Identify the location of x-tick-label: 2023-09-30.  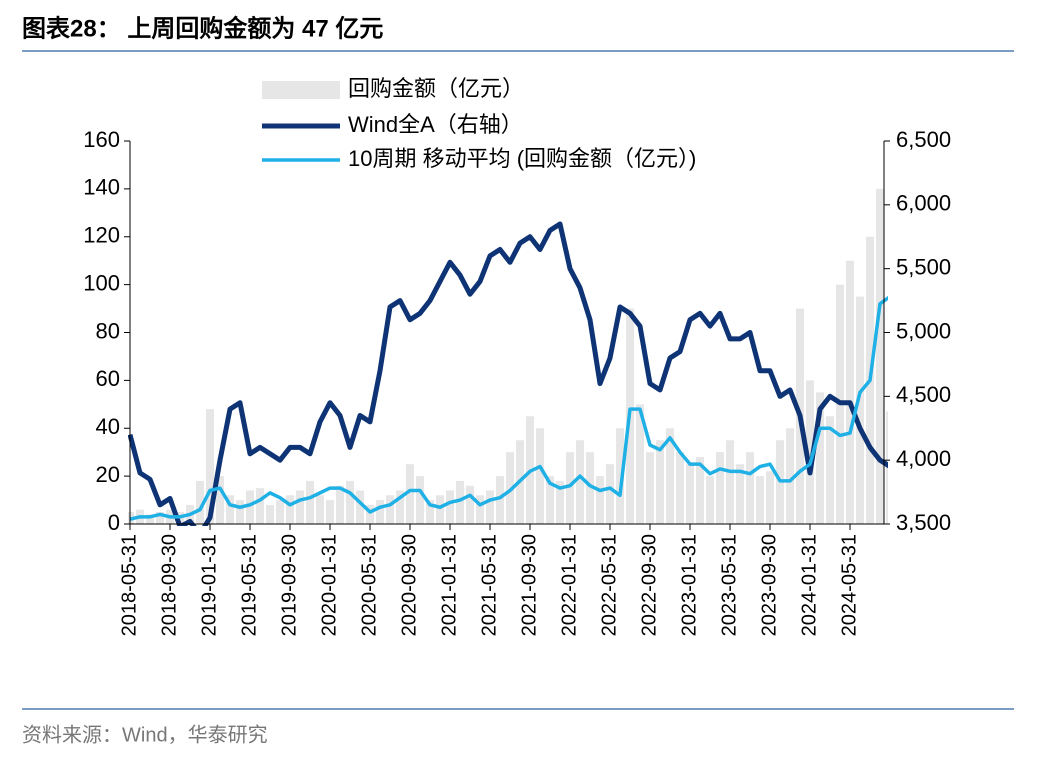
(769, 585).